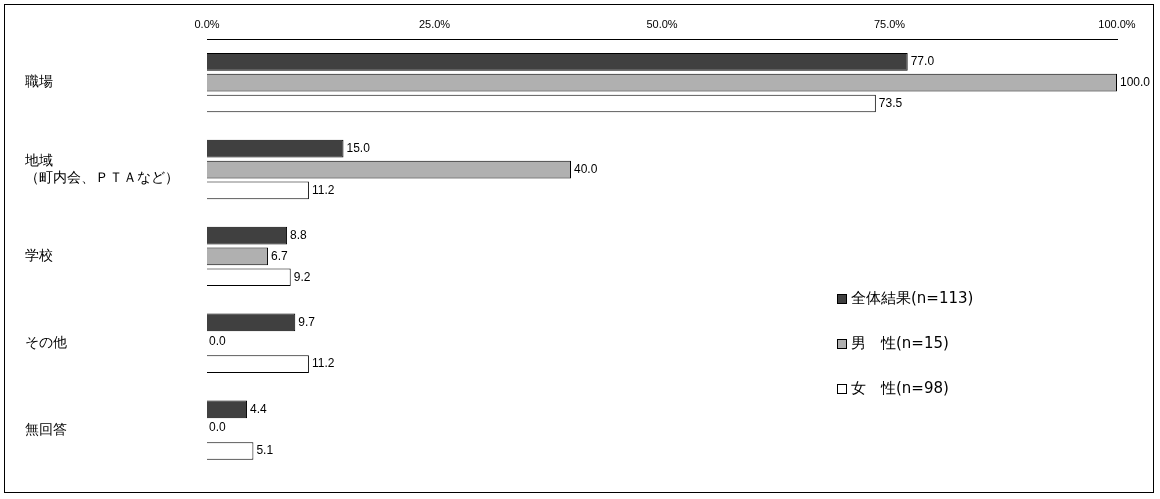 Image resolution: width=1160 pixels, height=499 pixels. What do you see at coordinates (299, 234) in the screenshot?
I see `data-label: 8.8` at bounding box center [299, 234].